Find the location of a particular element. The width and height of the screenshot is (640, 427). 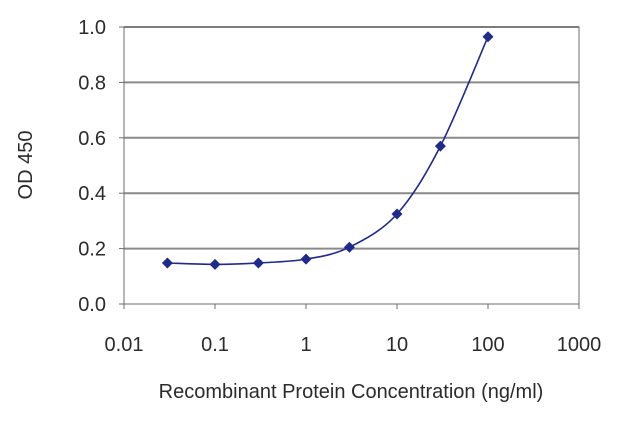

x-tick-label: 0.1 is located at coordinates (215, 345).